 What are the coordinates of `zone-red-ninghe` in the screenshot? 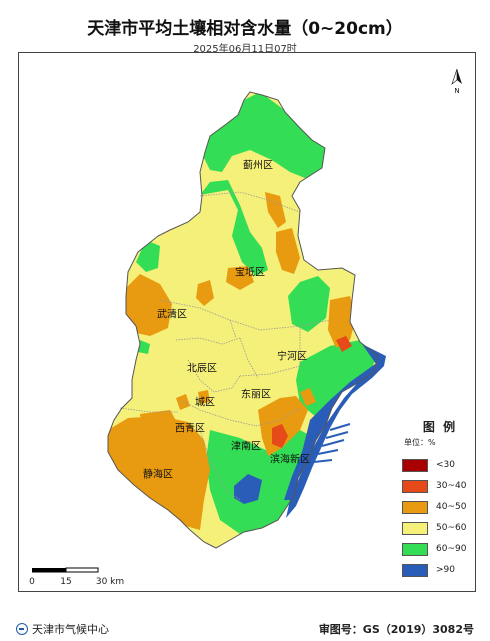 It's located at (344, 344).